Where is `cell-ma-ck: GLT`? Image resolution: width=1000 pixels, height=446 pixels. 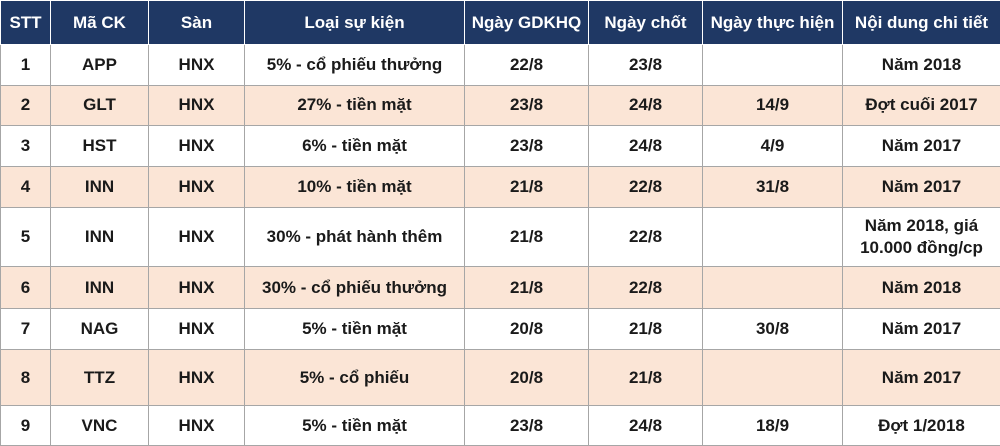 cell-ma-ck: GLT is located at coordinates (99, 105).